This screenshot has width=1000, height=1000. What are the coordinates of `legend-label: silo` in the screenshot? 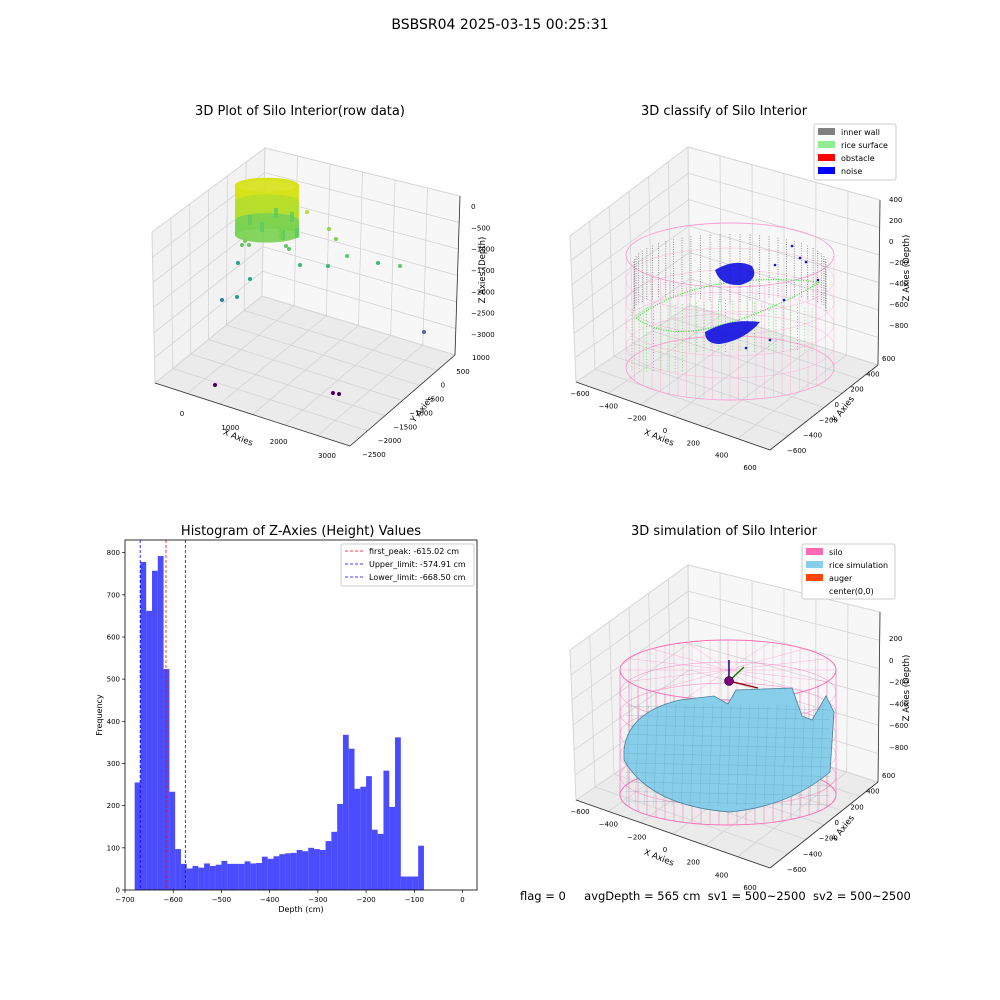 It's located at (836, 552).